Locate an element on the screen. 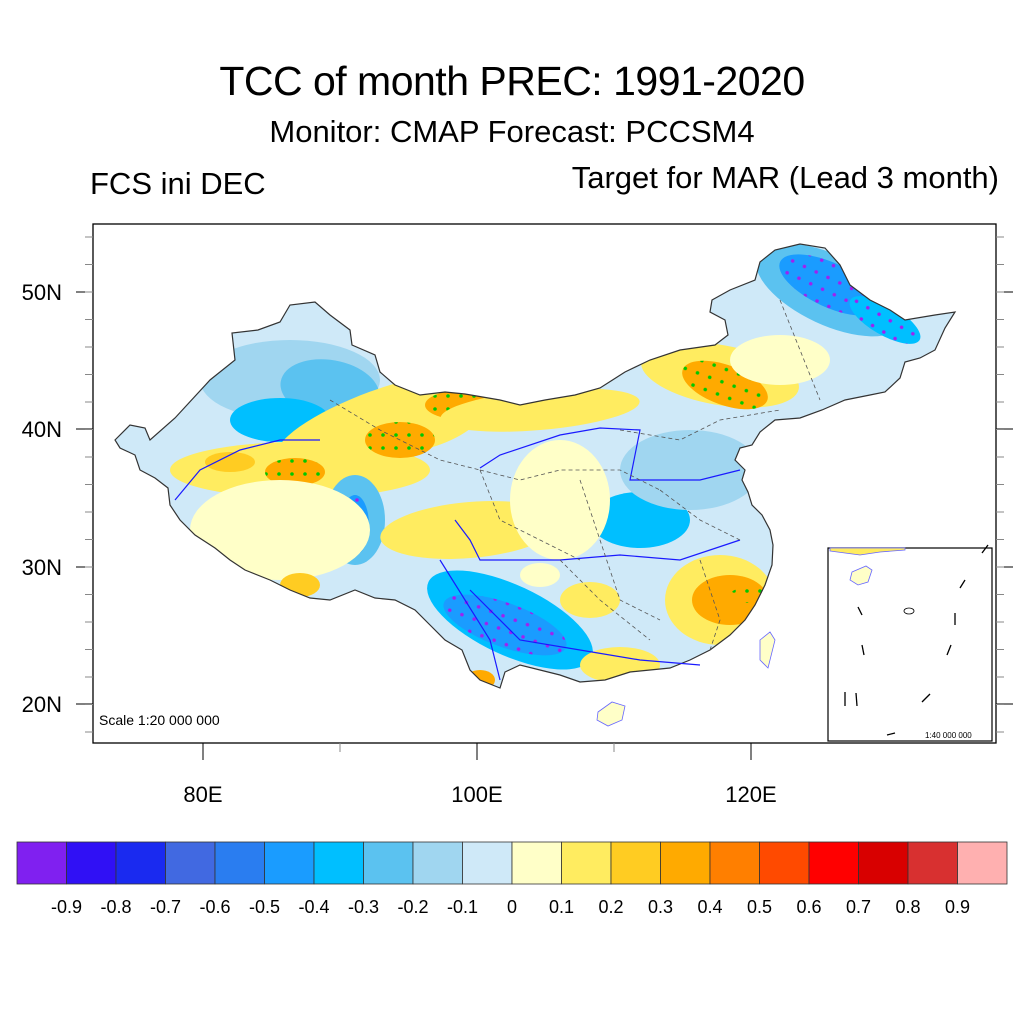 The image size is (1024, 1024). lon-tick-label: 100E is located at coordinates (477, 794).